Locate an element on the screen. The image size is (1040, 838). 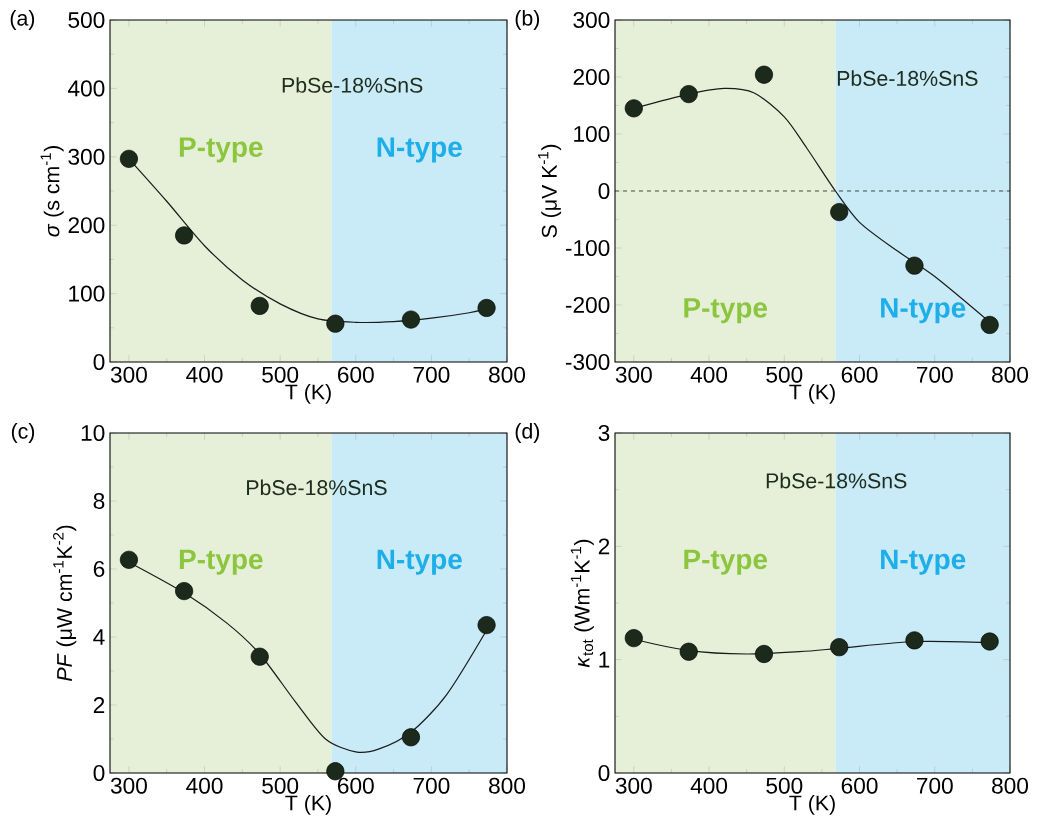
y-tick-label: 10 is located at coordinates (93, 433).